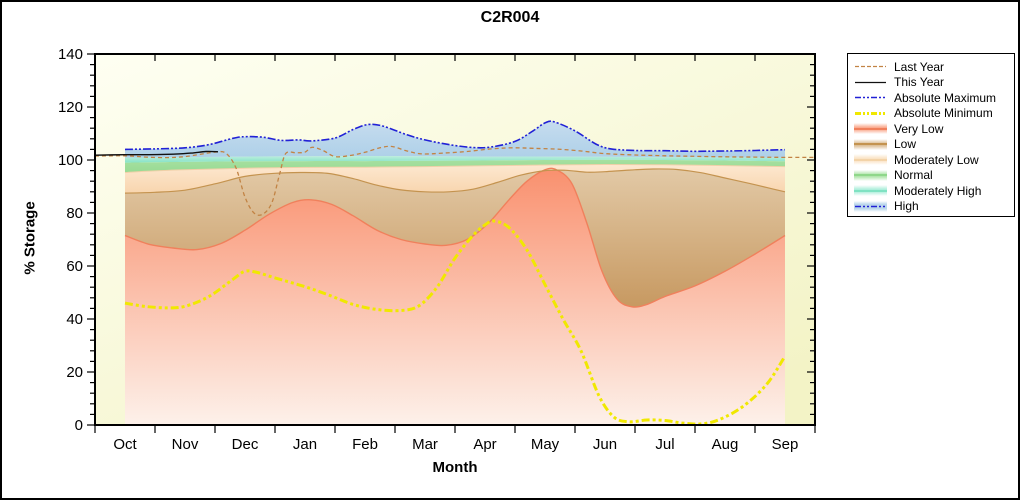 The width and height of the screenshot is (1020, 500). Describe the element at coordinates (919, 82) in the screenshot. I see `legend-label: This Year` at that location.